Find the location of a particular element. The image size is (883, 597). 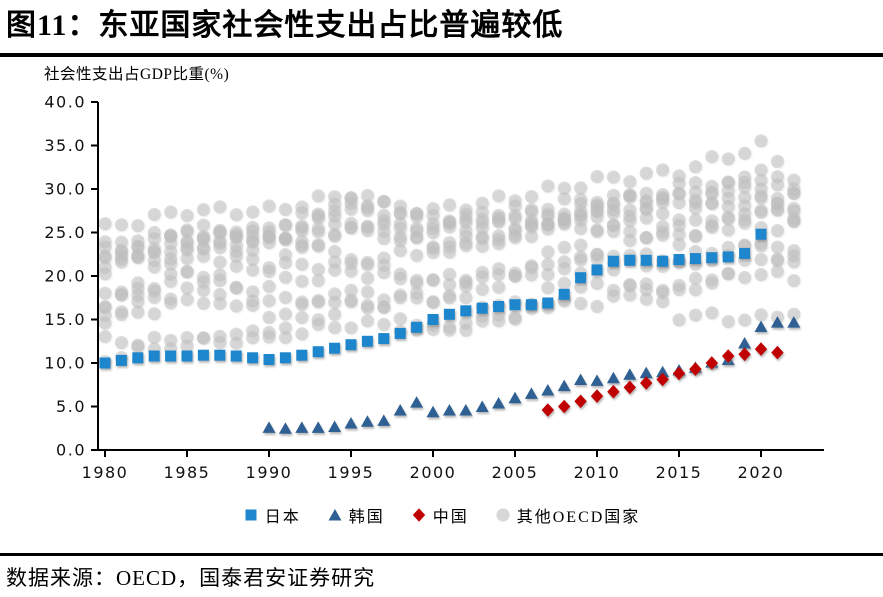

data-source-note: 数据来源：OECD，国泰君安证券研究 is located at coordinates (191, 578).